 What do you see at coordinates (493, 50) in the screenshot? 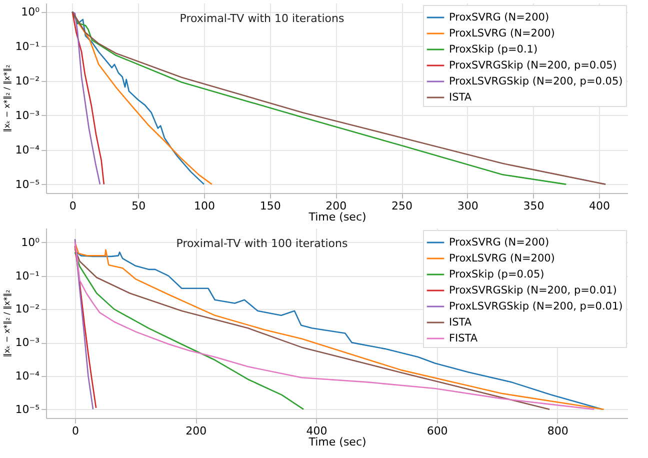
I see `legend-label: ProxSkip (p=0.1)` at bounding box center [493, 50].